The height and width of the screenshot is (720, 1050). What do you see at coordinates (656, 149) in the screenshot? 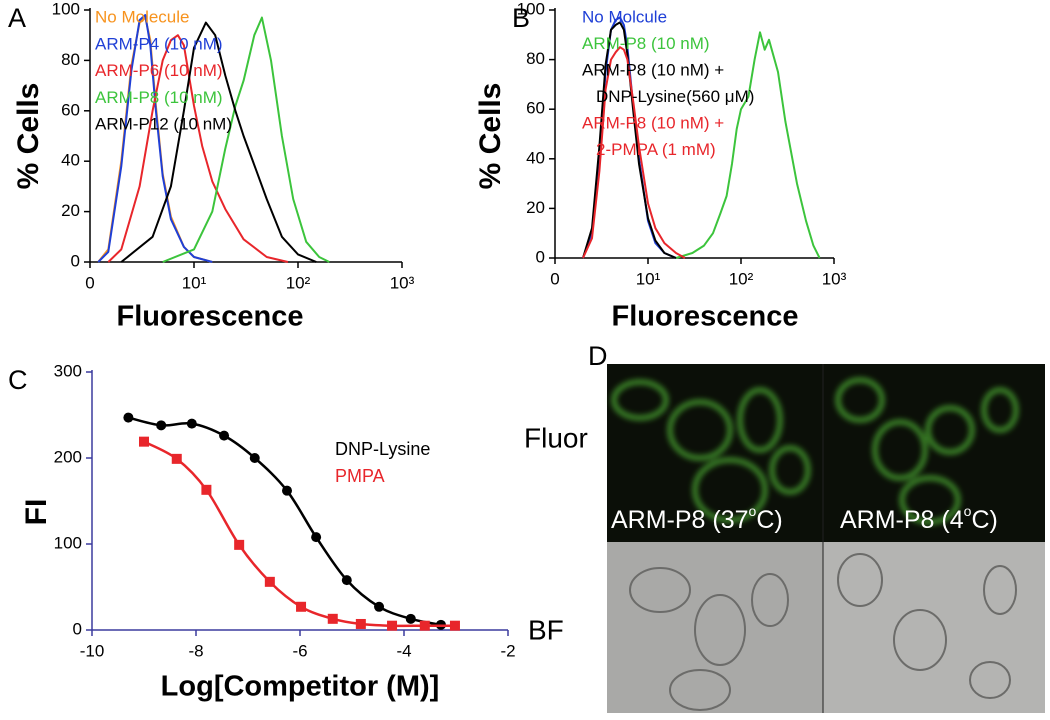
I see `legend-entry: 2-PMPA (1 mM)` at bounding box center [656, 149].